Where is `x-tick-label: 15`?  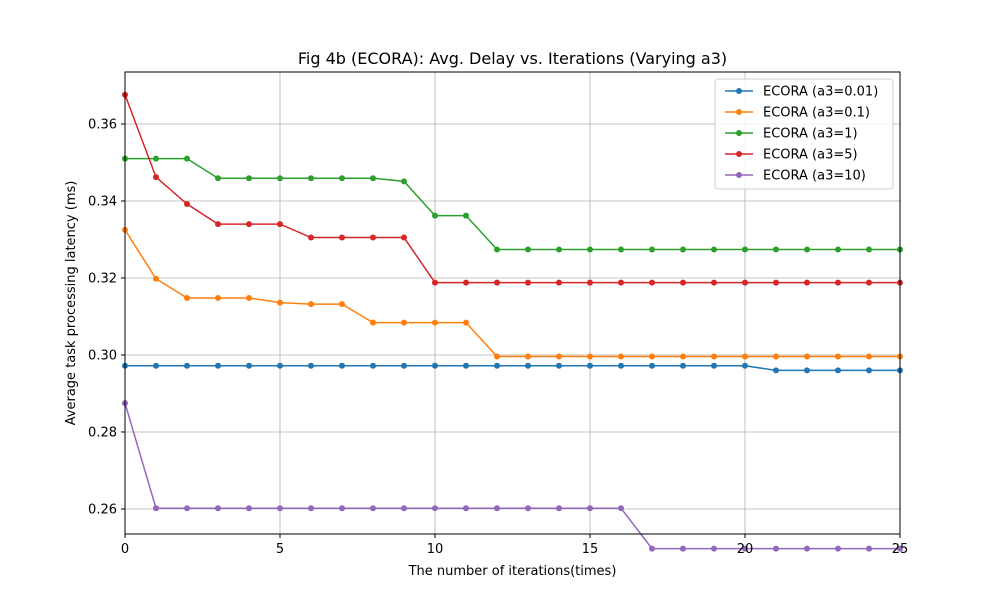 x-tick-label: 15 is located at coordinates (590, 549).